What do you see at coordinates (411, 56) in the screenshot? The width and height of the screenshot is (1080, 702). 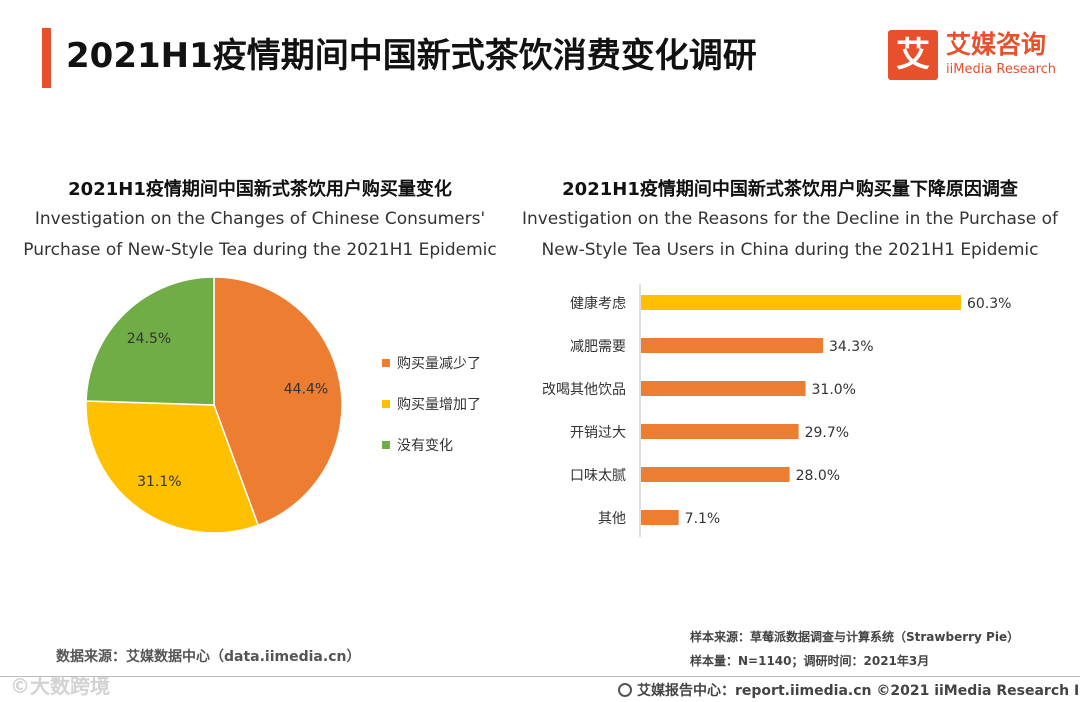 I see `page-title: 2021H1疫情期间中国新式茶饮消费变化调研` at bounding box center [411, 56].